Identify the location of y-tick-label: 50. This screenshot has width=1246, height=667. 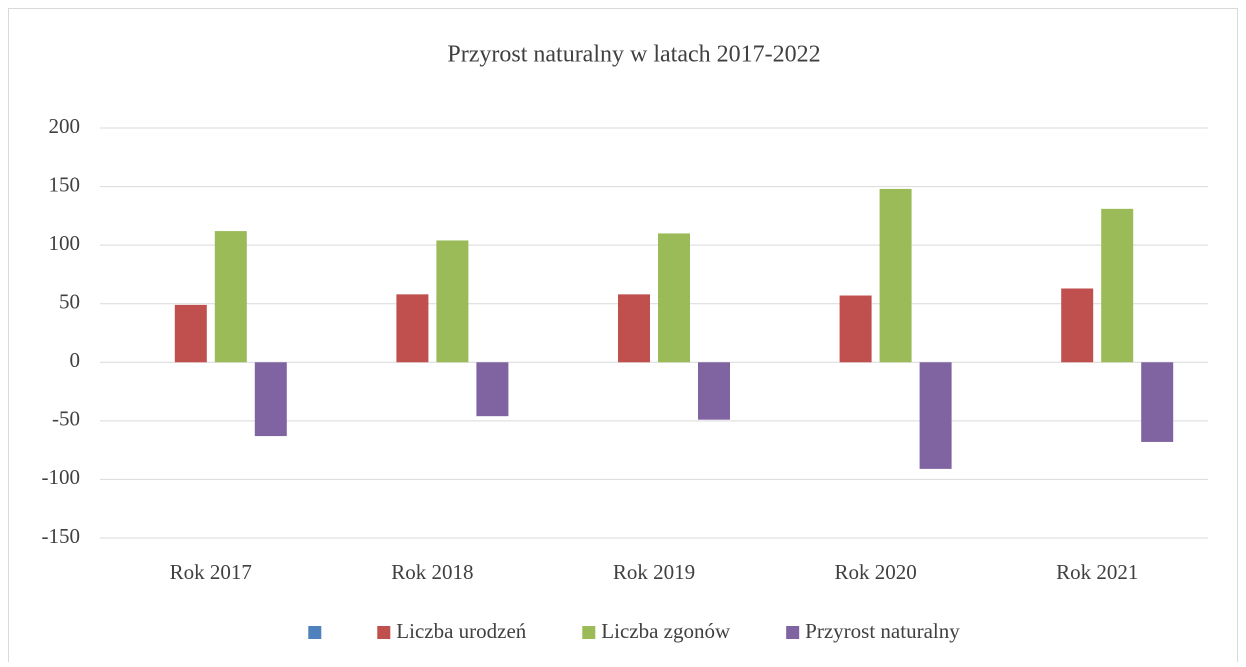
(69, 302).